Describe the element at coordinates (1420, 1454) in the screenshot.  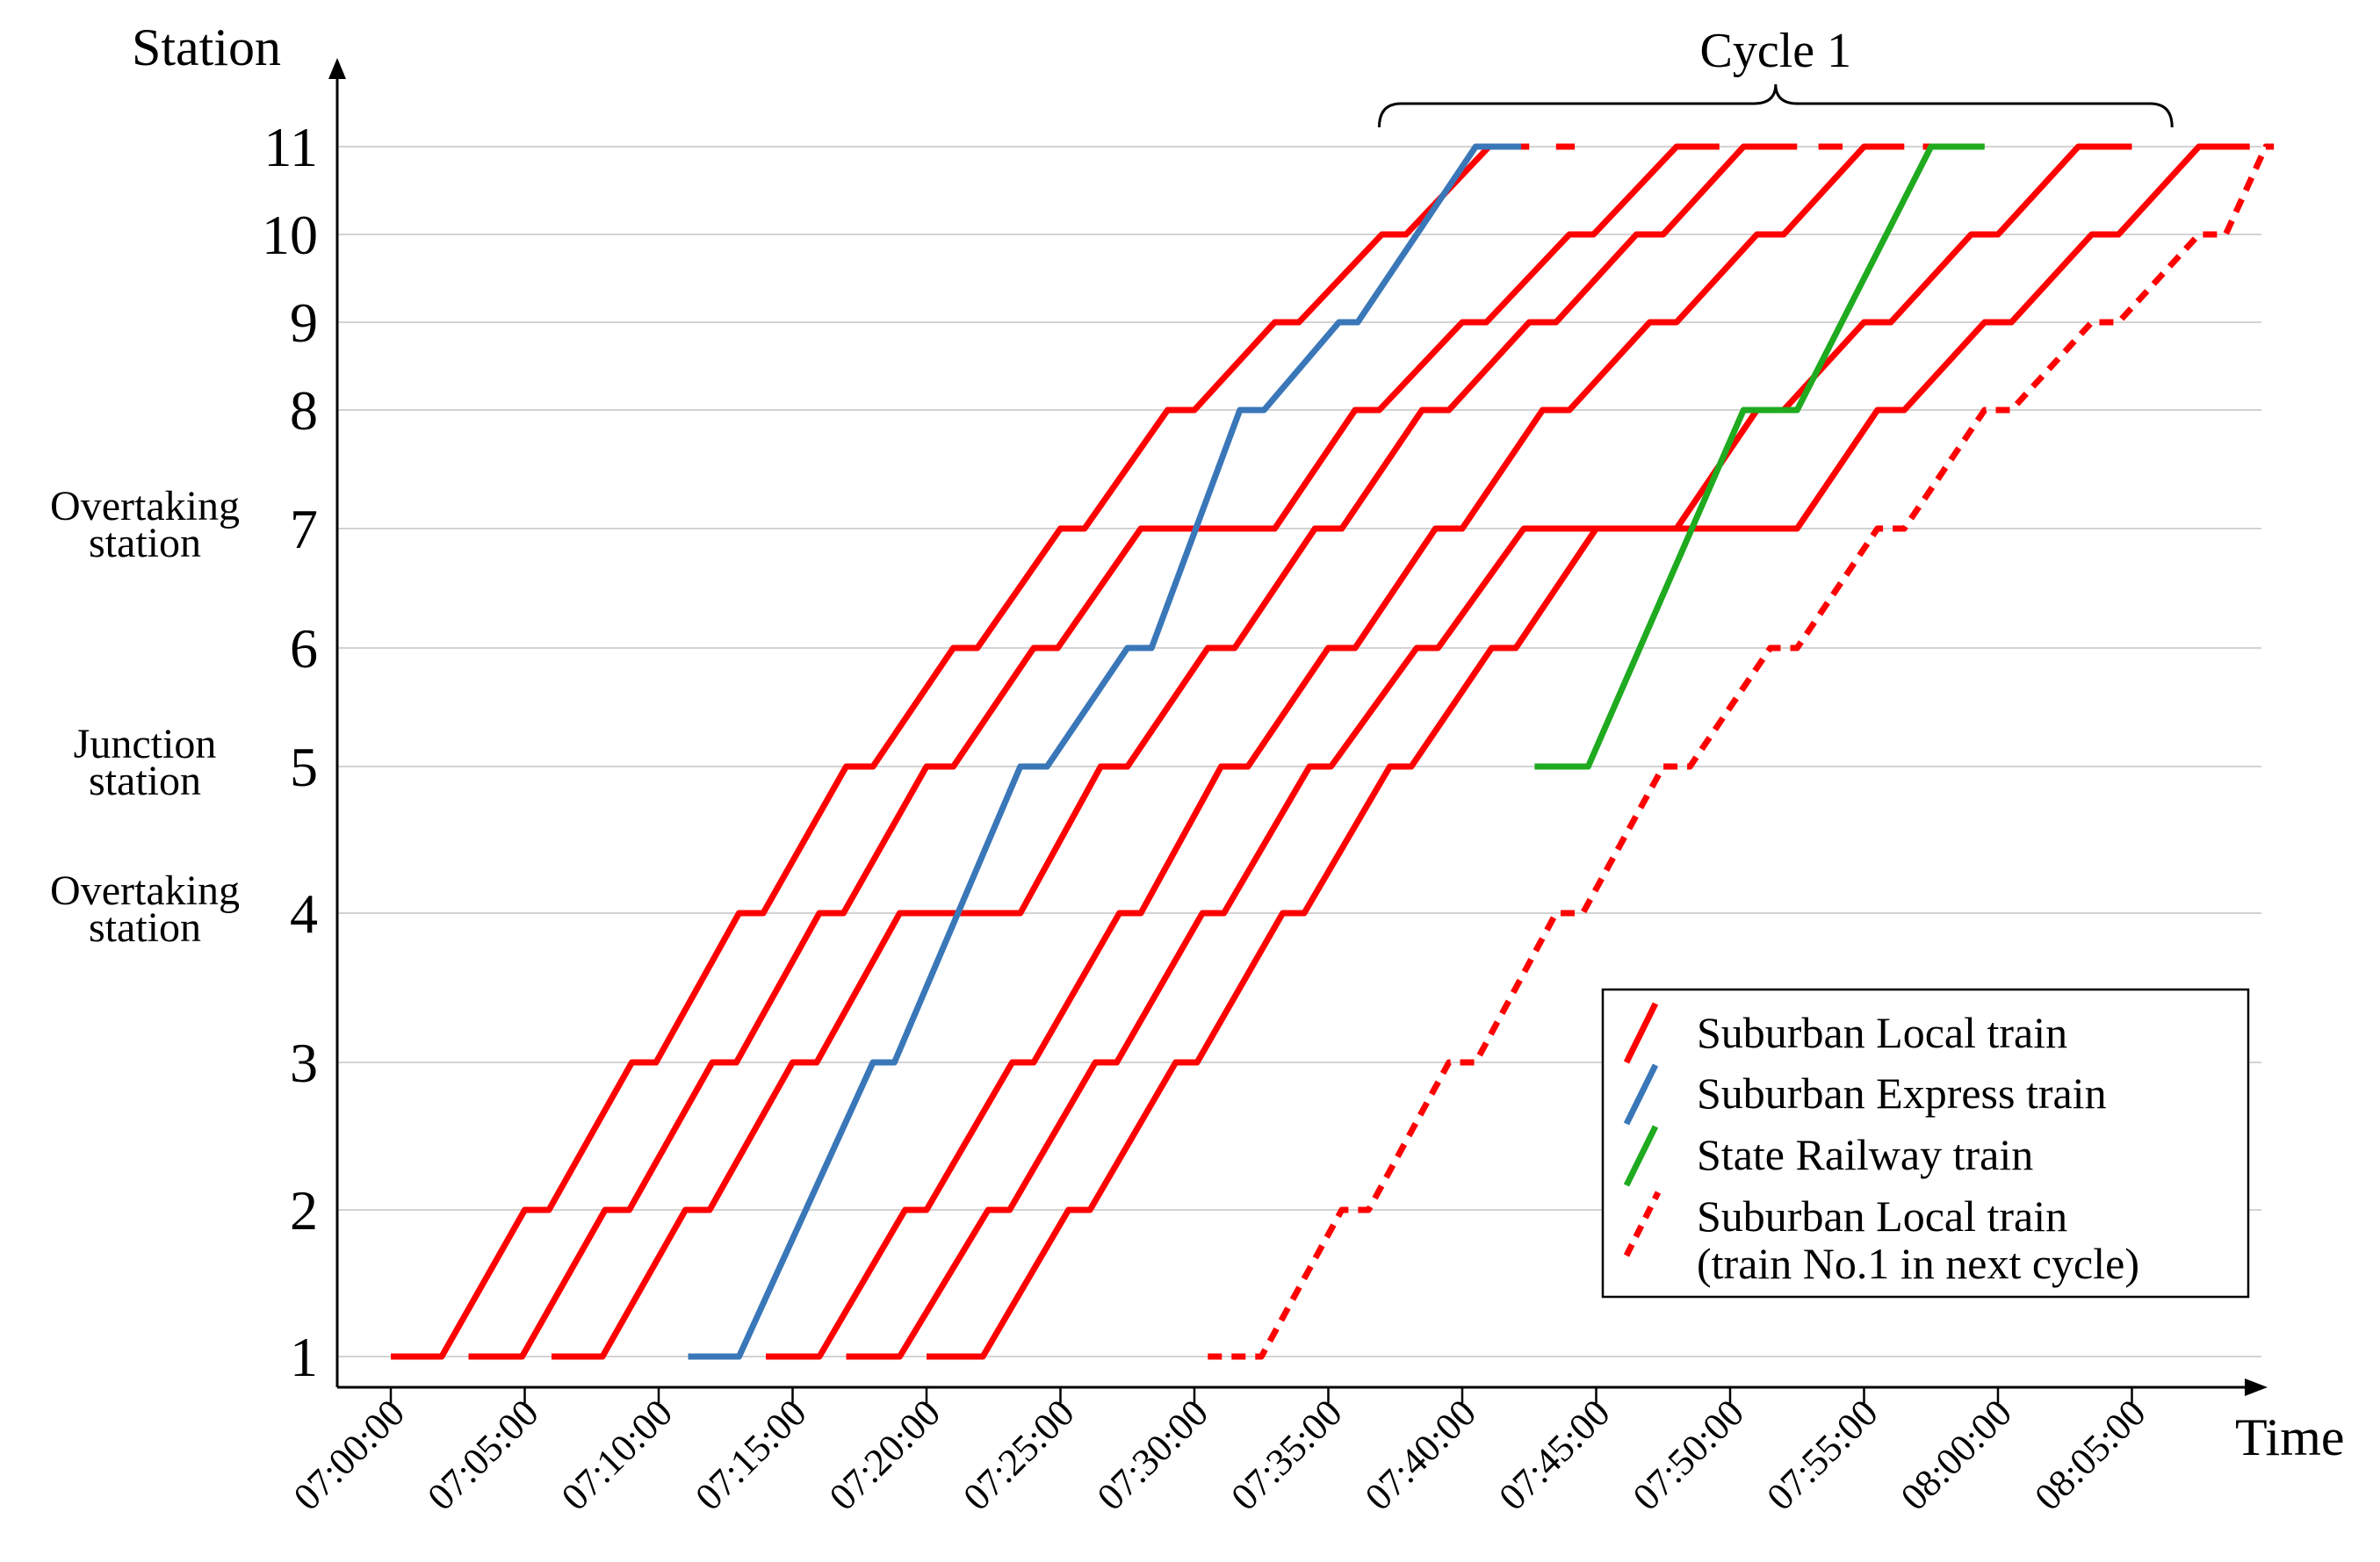
I see `time-tick-label: 07:40:00` at that location.